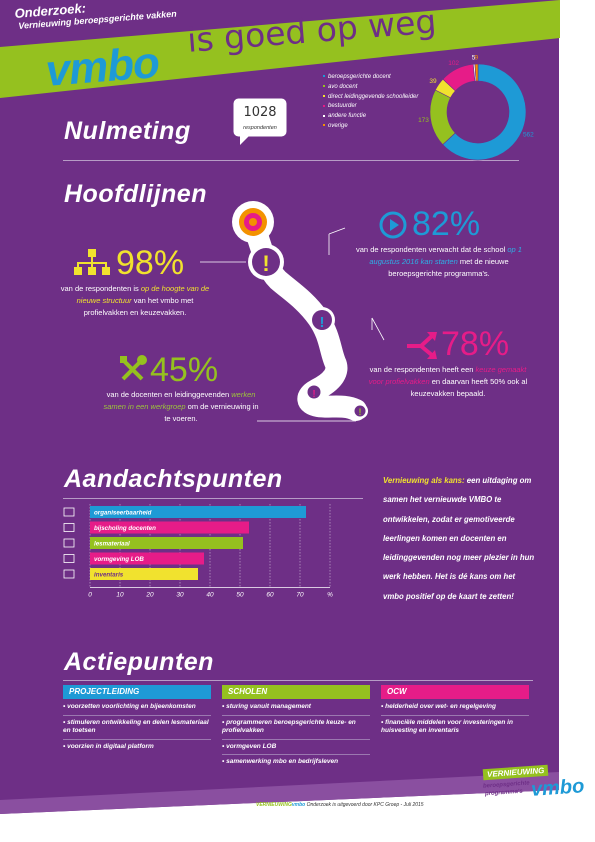 The height and width of the screenshot is (842, 595). What do you see at coordinates (210, 595) in the screenshot?
I see `x-tick-label: 40` at bounding box center [210, 595].